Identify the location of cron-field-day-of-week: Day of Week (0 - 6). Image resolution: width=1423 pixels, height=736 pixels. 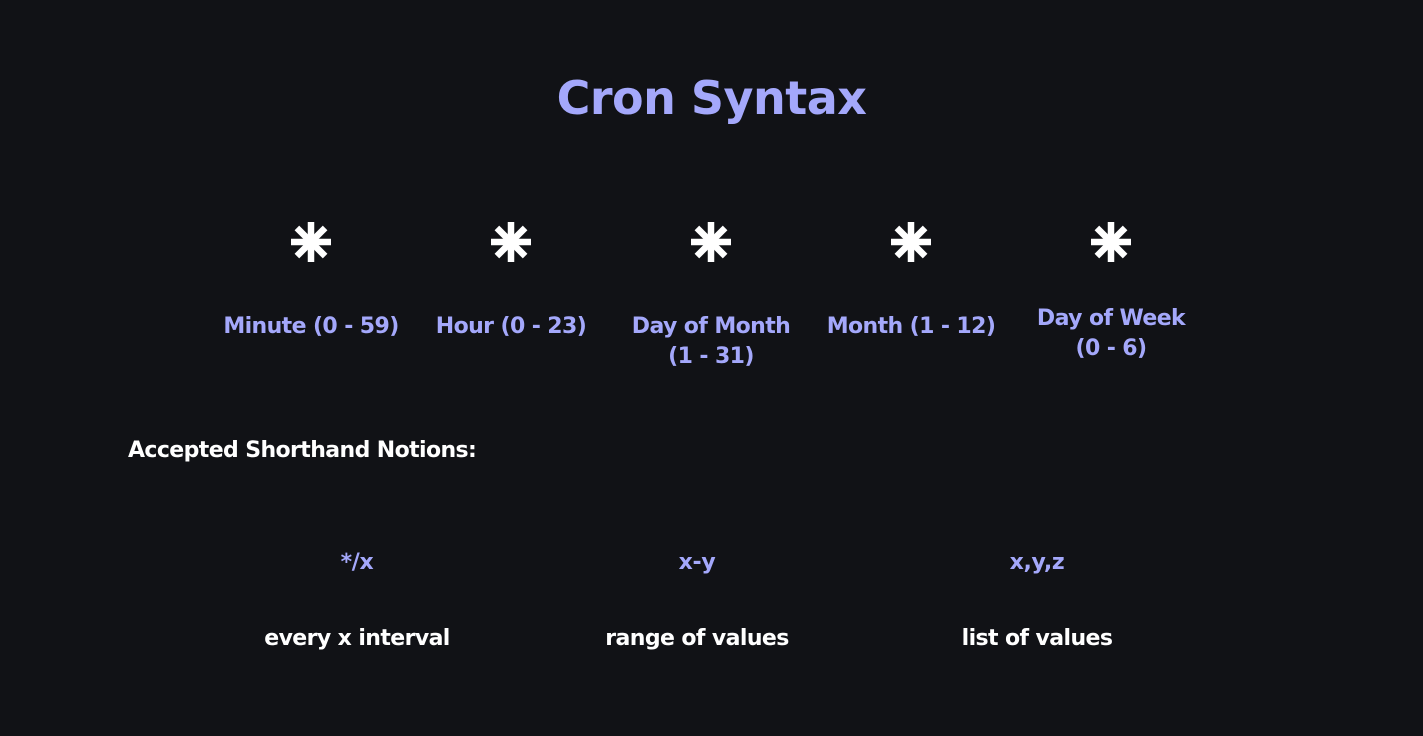
(1111, 368).